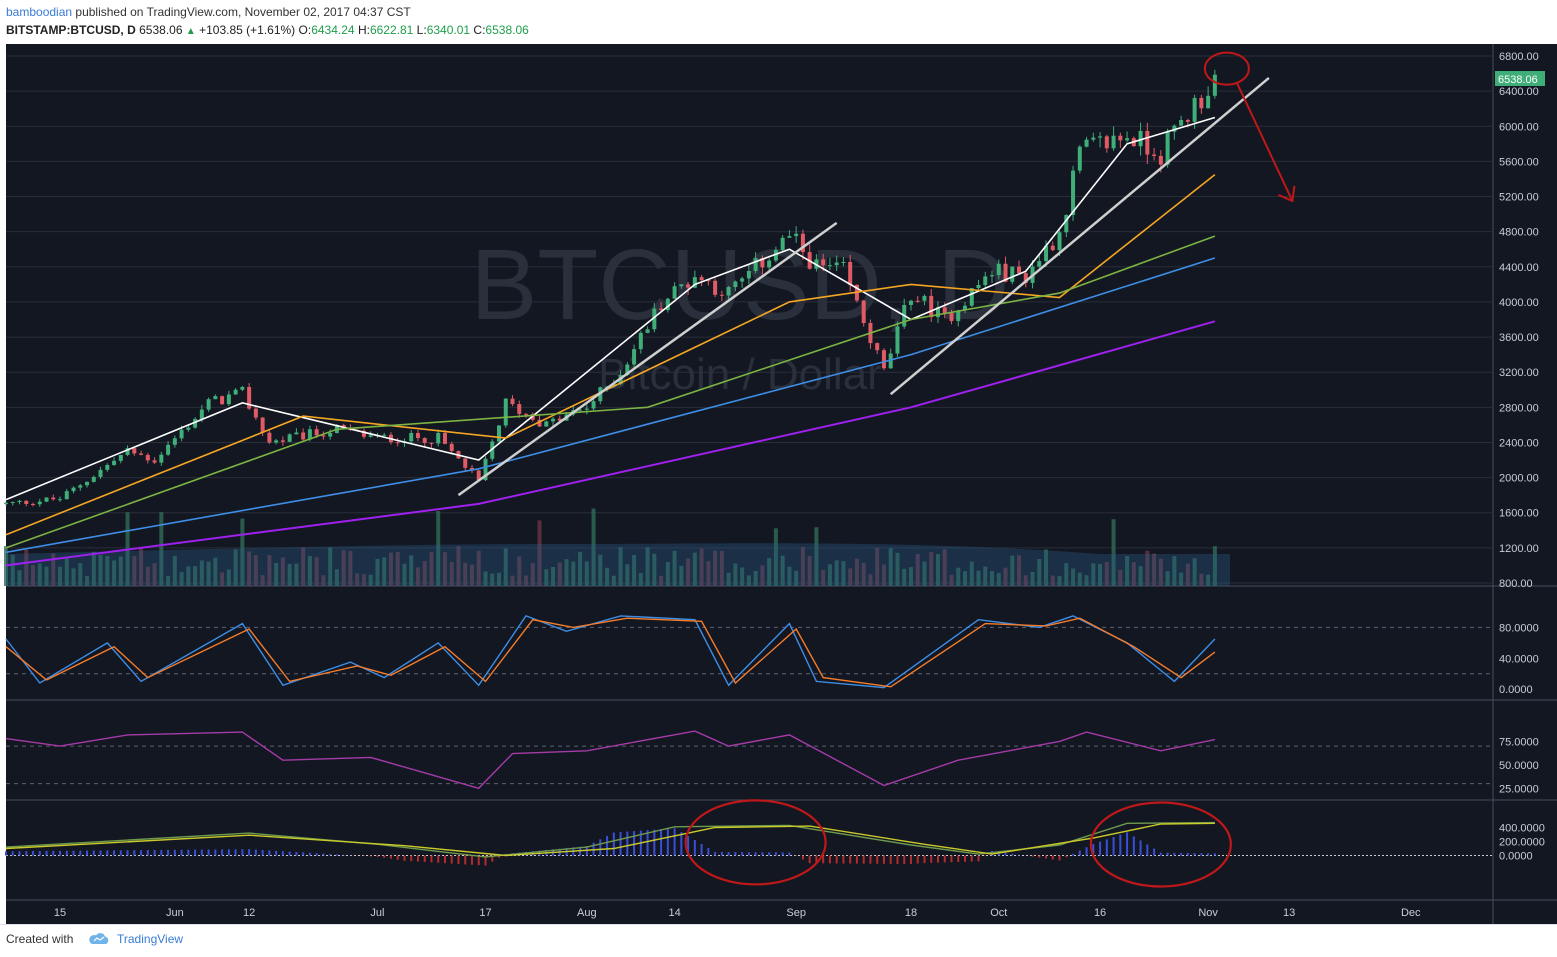 The width and height of the screenshot is (1557, 957). Describe the element at coordinates (39, 12) in the screenshot. I see `author-link: bamboodian` at that location.